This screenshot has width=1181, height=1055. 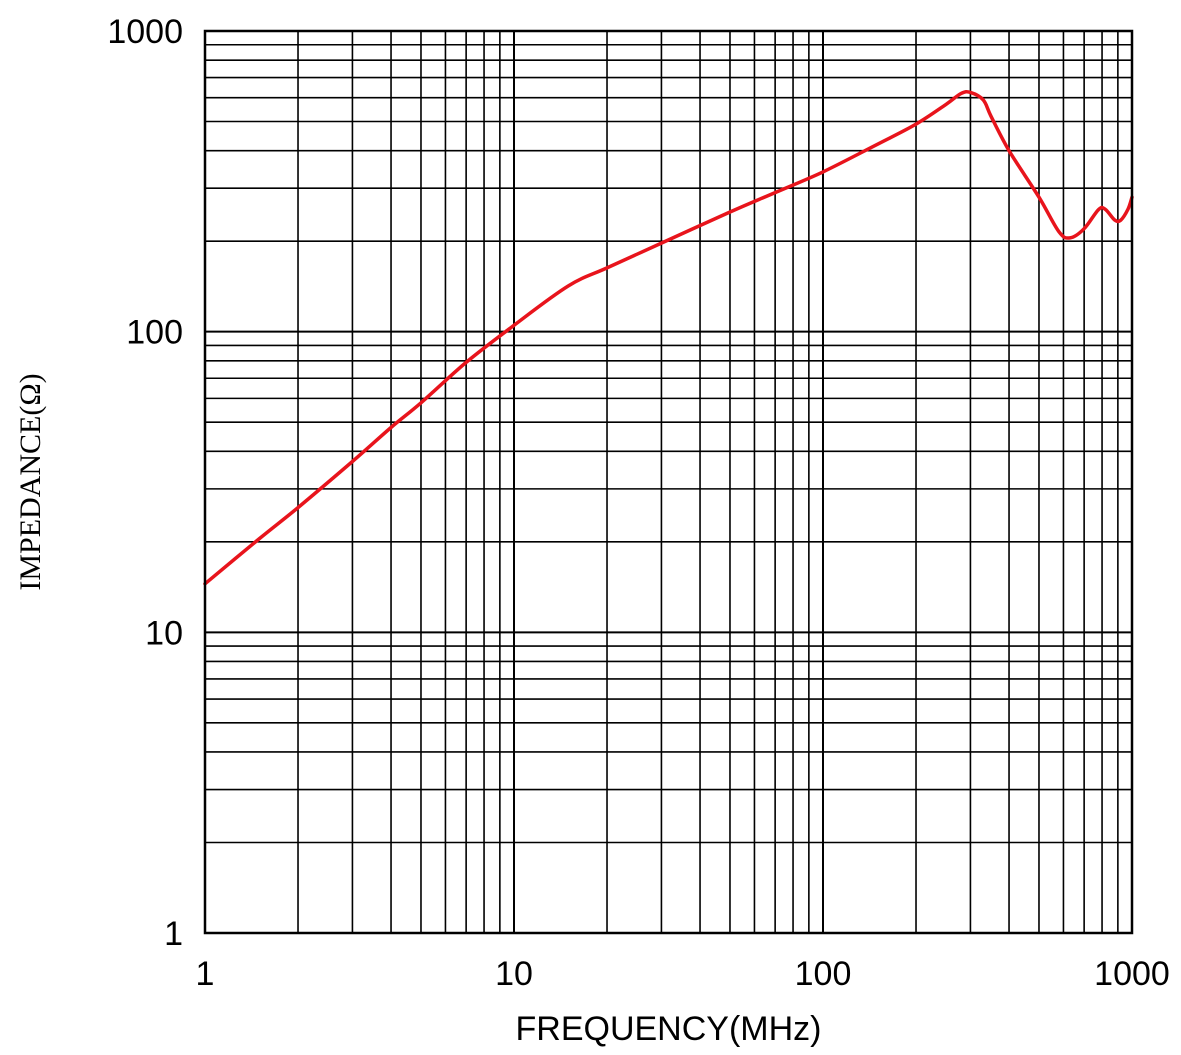 What do you see at coordinates (205, 974) in the screenshot?
I see `x-tick-label: 1` at bounding box center [205, 974].